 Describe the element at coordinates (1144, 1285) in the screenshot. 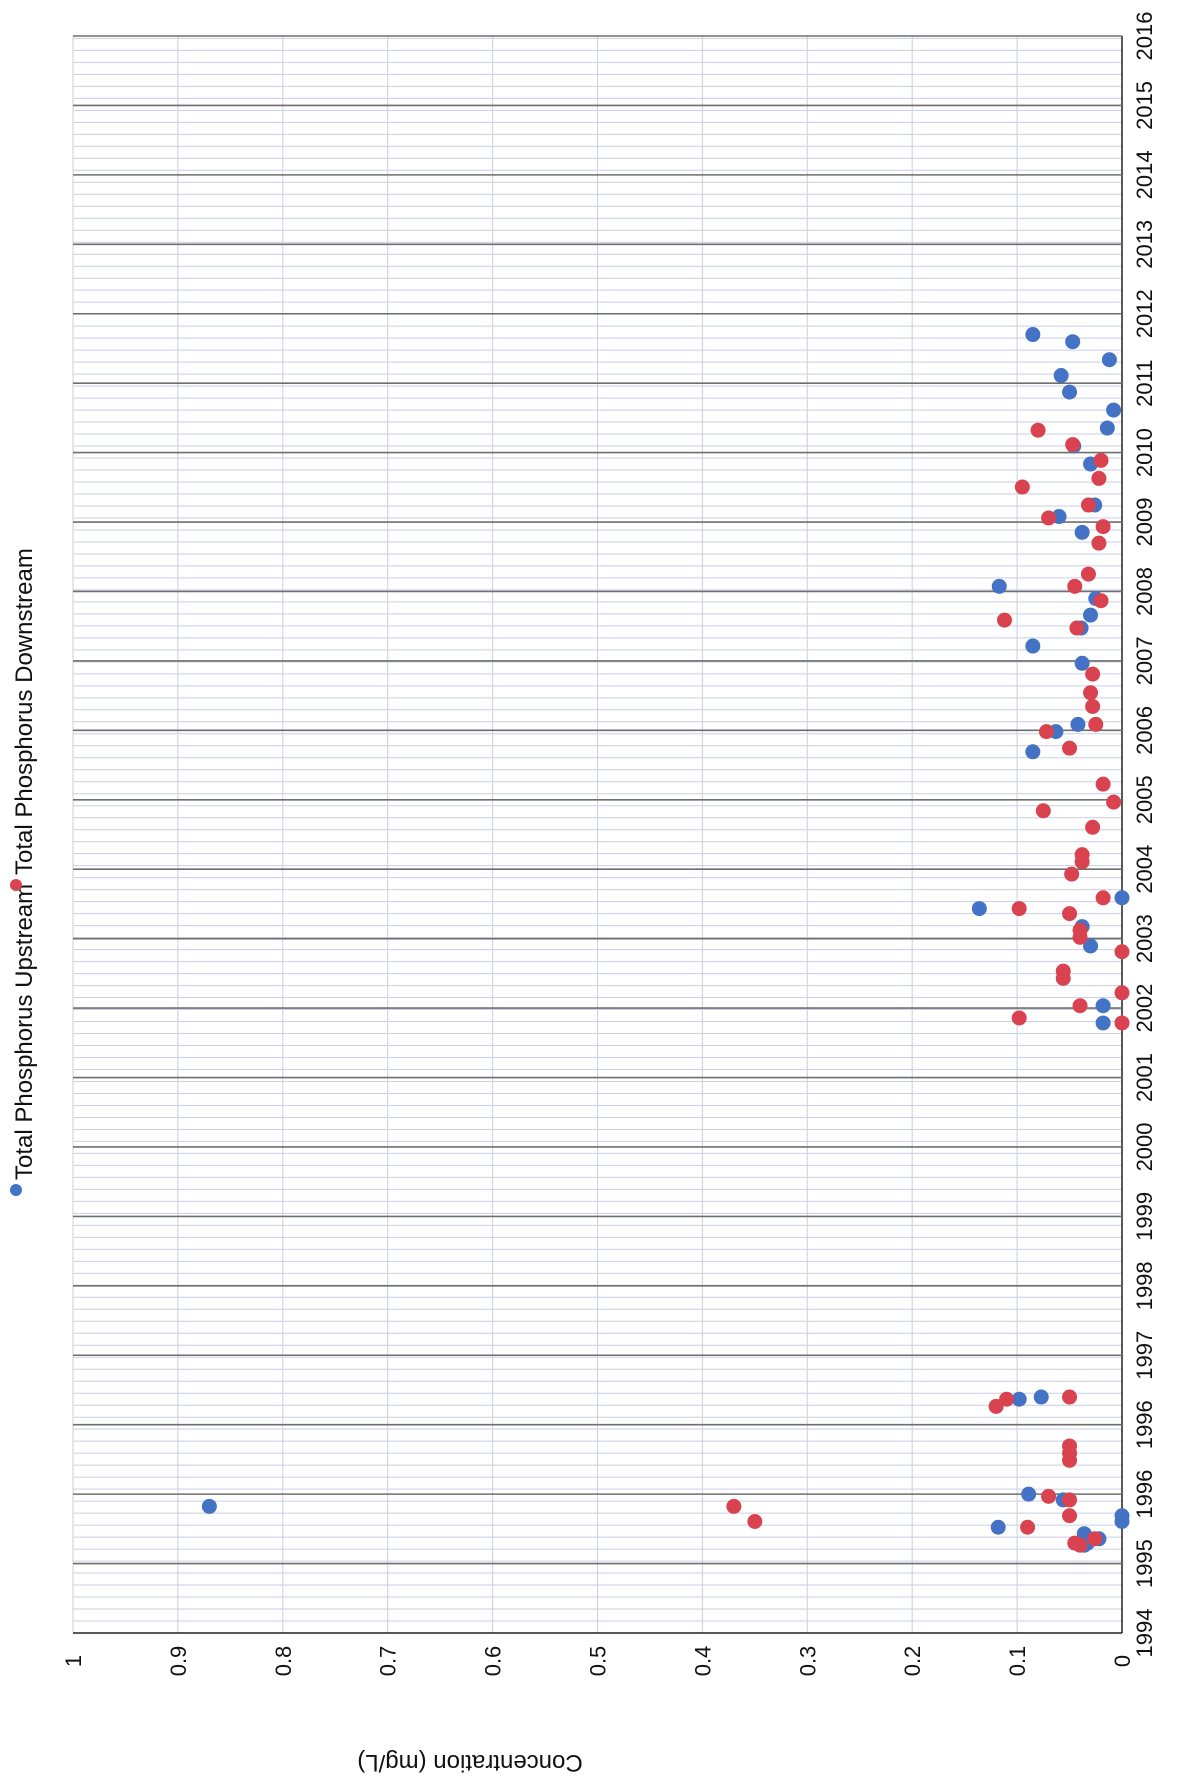

I see `x-tick-label: 1998` at that location.